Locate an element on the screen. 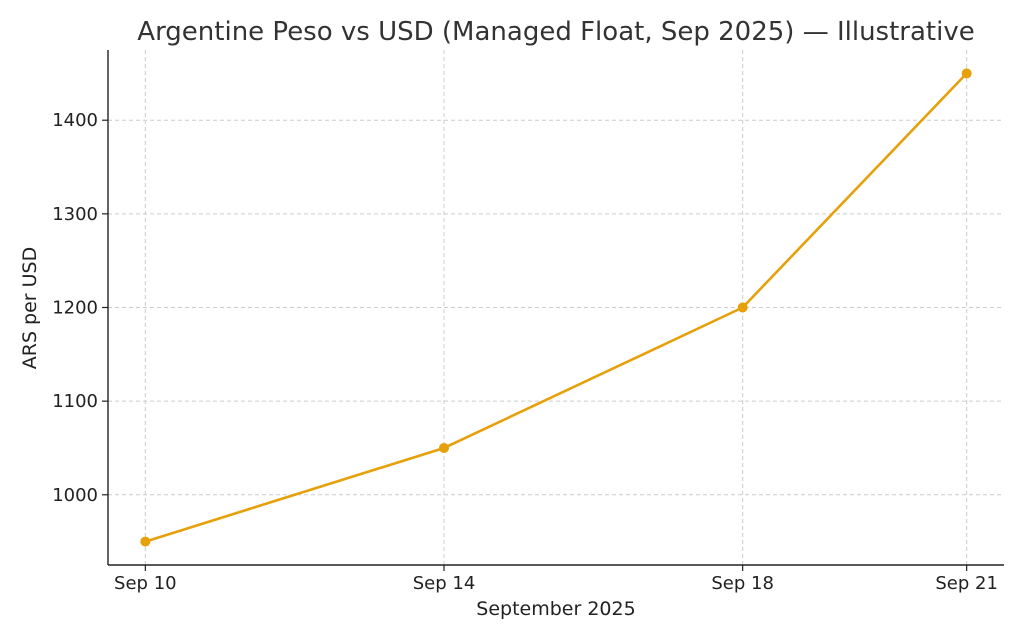 This screenshot has width=1024, height=640. y-tick-label: 1200 is located at coordinates (75, 308).